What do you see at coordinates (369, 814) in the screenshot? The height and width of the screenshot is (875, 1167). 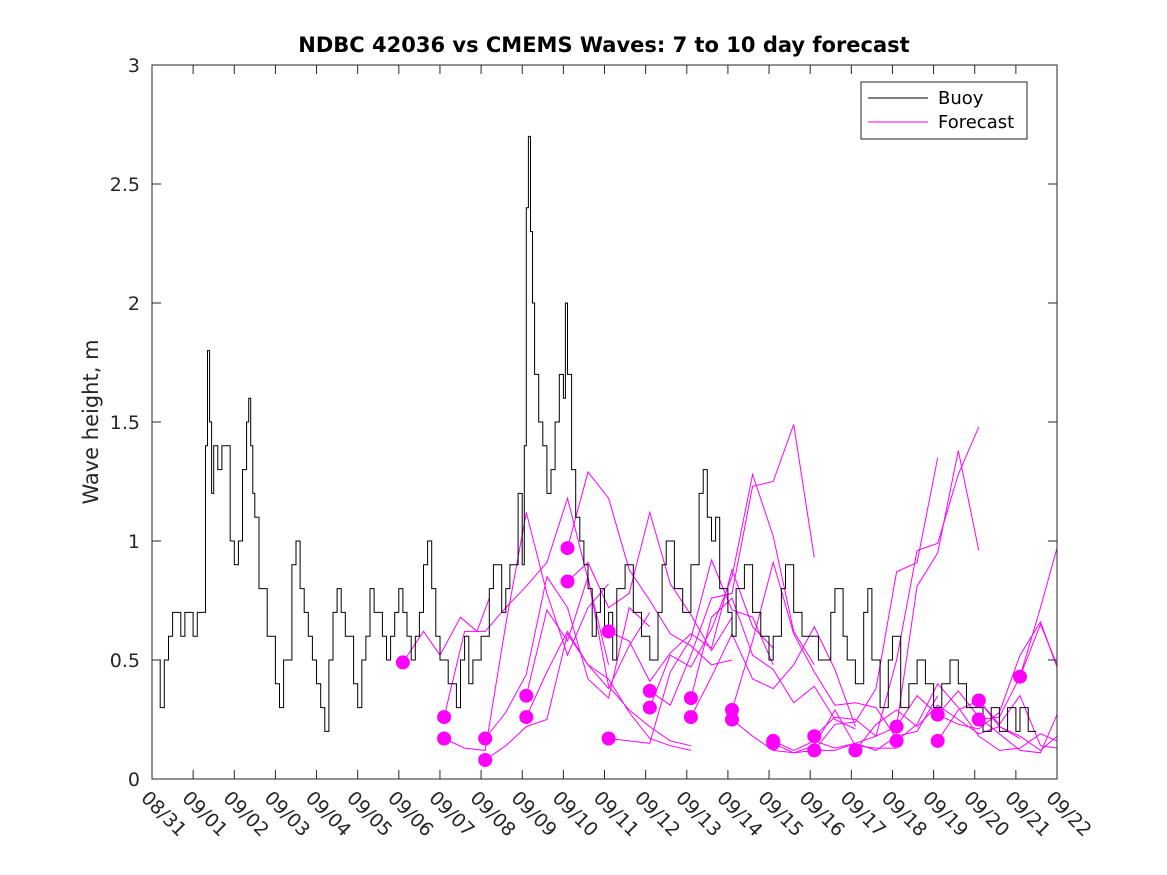 I see `x-tick-label: 09/05` at bounding box center [369, 814].